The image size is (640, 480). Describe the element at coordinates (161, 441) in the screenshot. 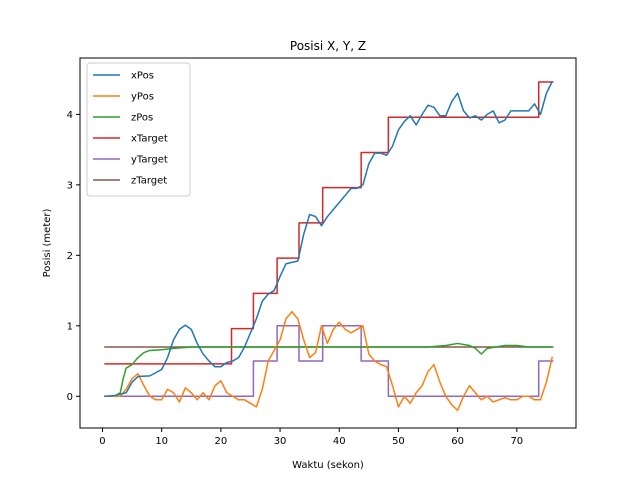

I see `x-tick-label: 10` at that location.